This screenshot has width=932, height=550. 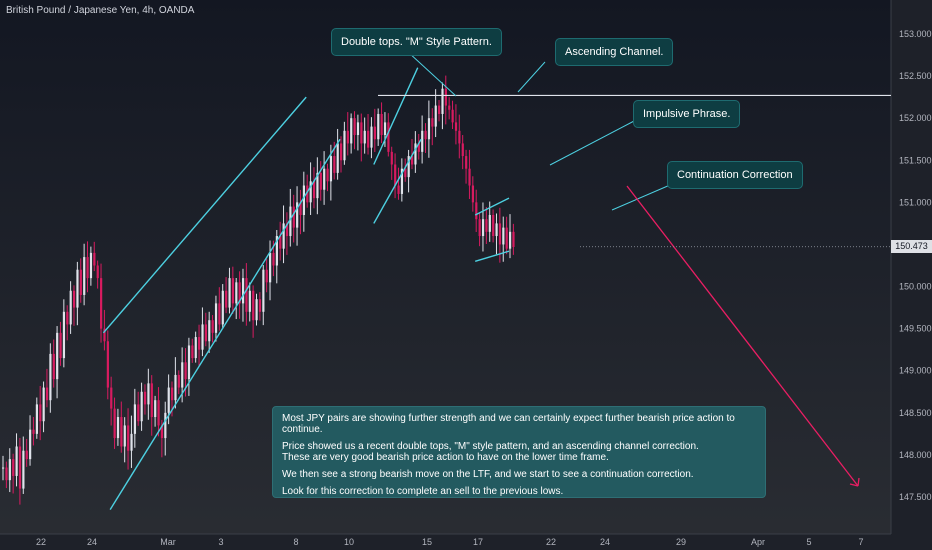 I want to click on continuation-lower-line, so click(x=492, y=256).